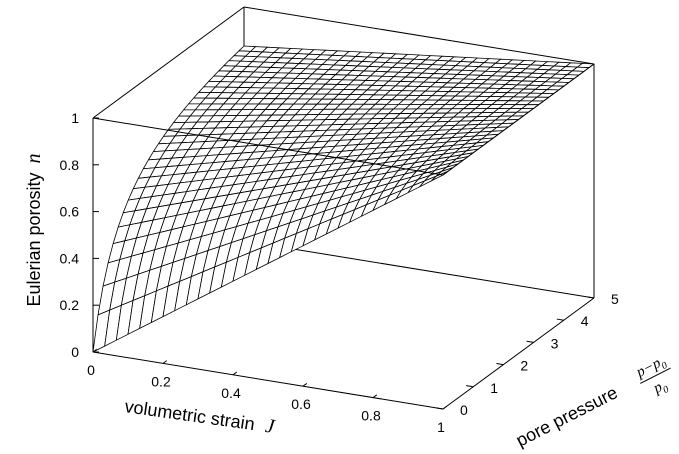 This screenshot has height=454, width=679. Describe the element at coordinates (567, 416) in the screenshot. I see `svg-text: pore pressure` at that location.